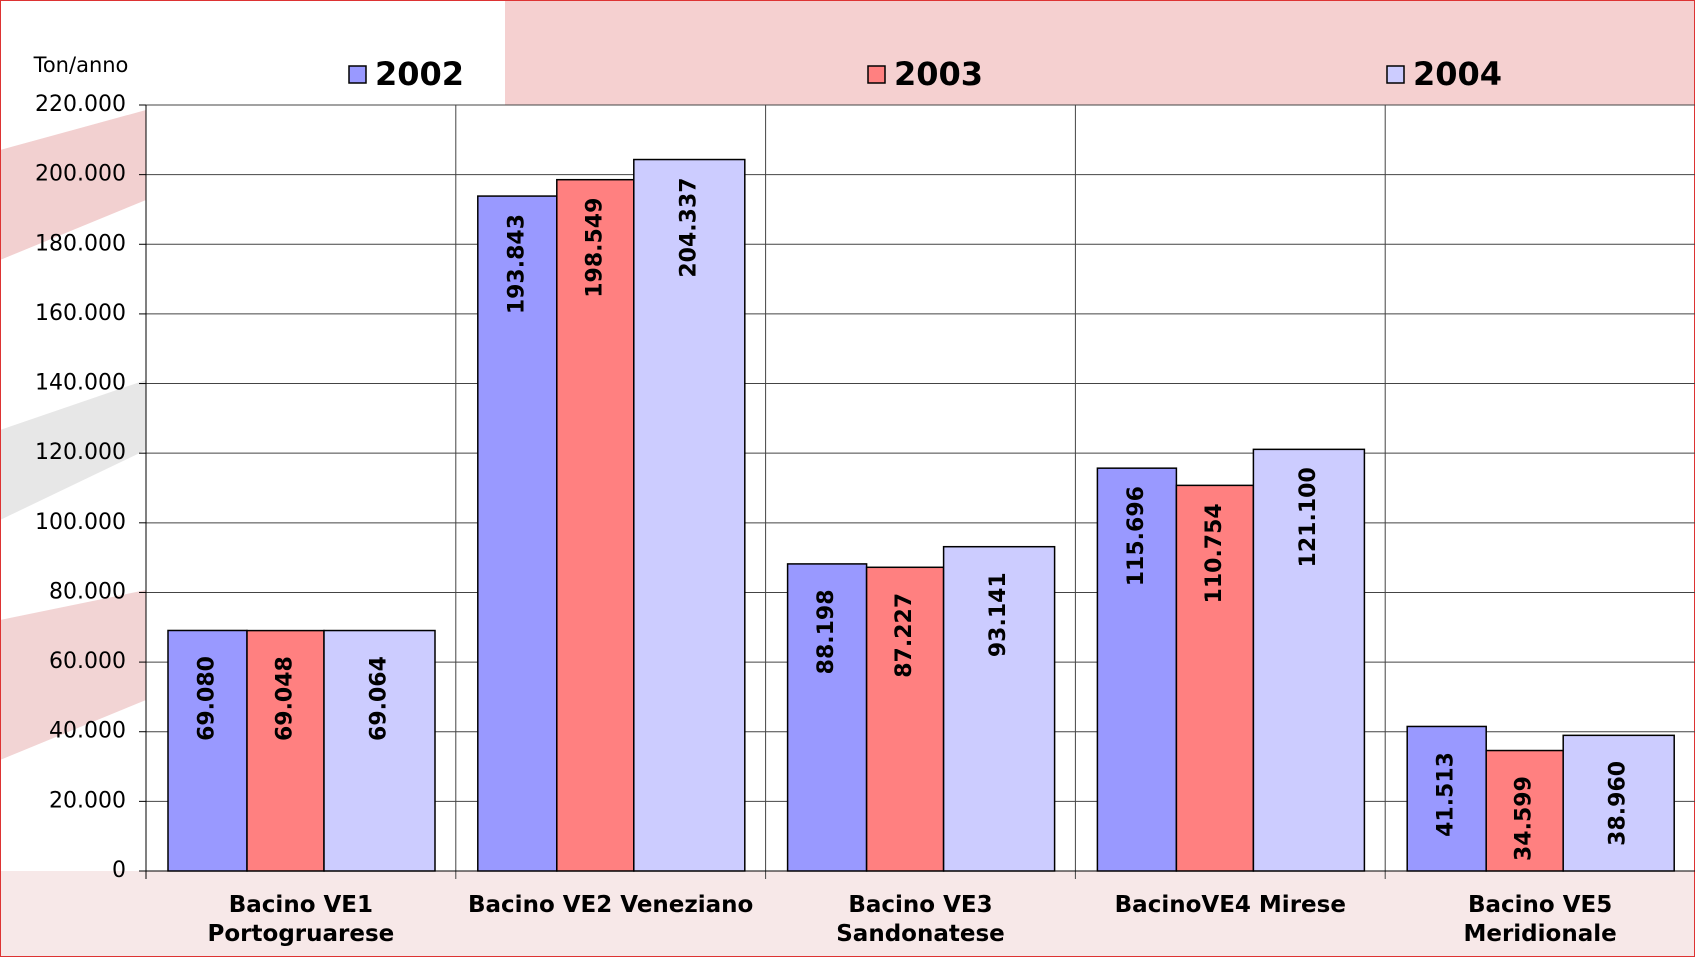 This screenshot has width=1695, height=957. What do you see at coordinates (80, 104) in the screenshot?
I see `y-tick-label: 220.000` at bounding box center [80, 104].